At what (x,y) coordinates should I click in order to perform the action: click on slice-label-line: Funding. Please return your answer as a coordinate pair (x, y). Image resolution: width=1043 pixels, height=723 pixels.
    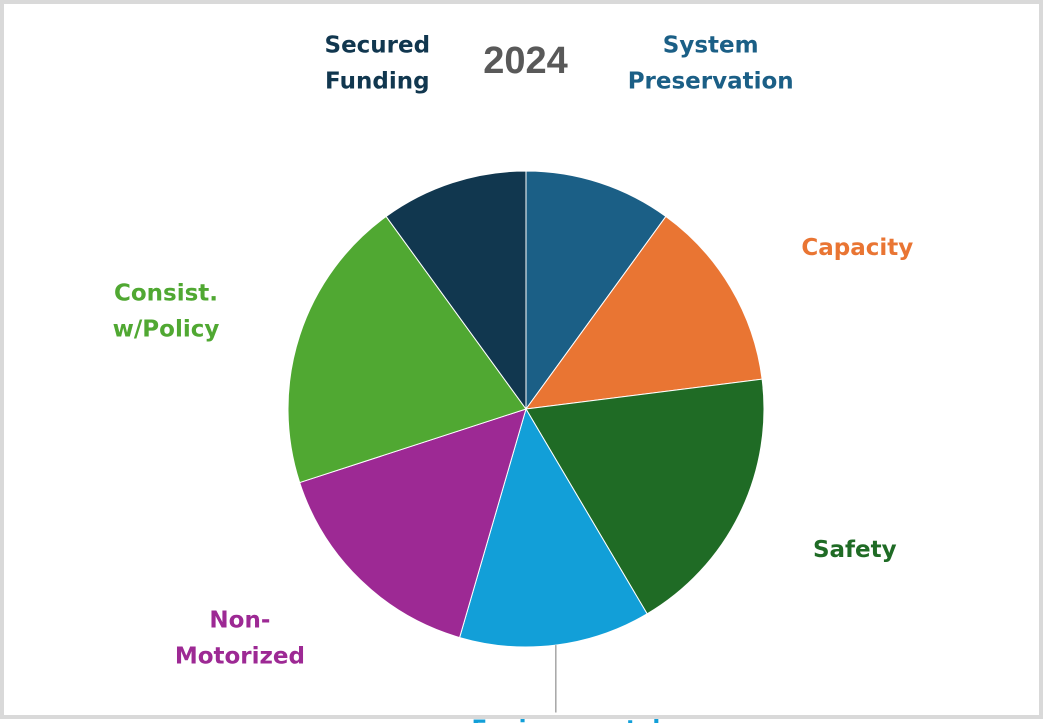
    Looking at the image, I should click on (377, 82).